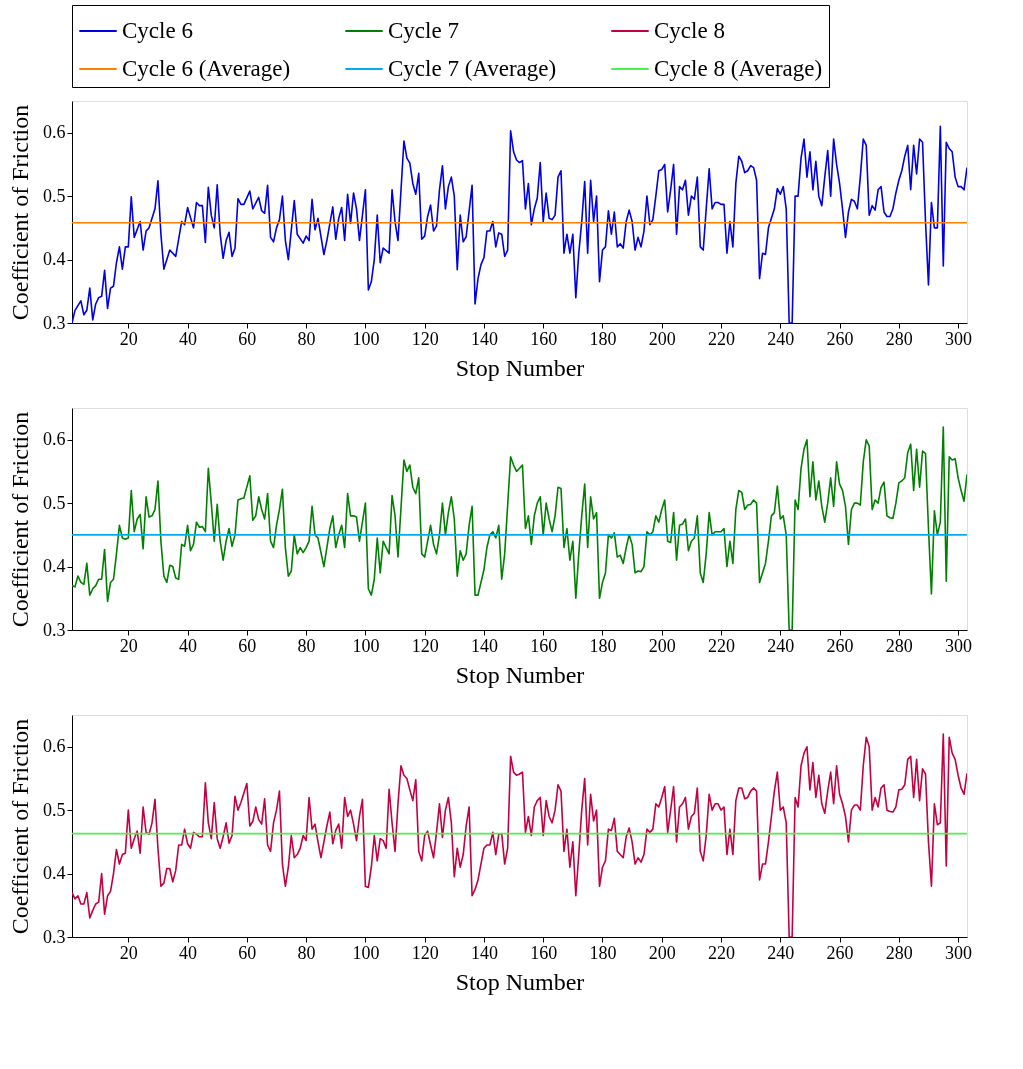 Image resolution: width=1023 pixels, height=1069 pixels. What do you see at coordinates (472, 68) in the screenshot?
I see `legend-label: Cycle 7 (Average)` at bounding box center [472, 68].